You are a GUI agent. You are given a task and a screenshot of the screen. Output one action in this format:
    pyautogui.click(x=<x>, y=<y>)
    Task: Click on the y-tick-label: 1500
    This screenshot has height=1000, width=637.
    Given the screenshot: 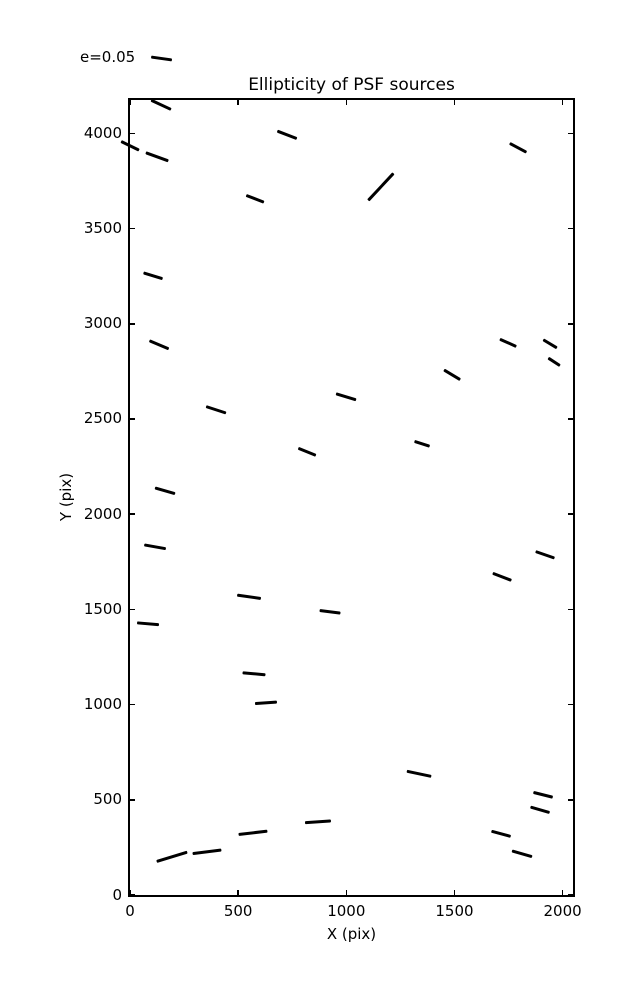 What is the action you would take?
    pyautogui.click(x=102, y=608)
    